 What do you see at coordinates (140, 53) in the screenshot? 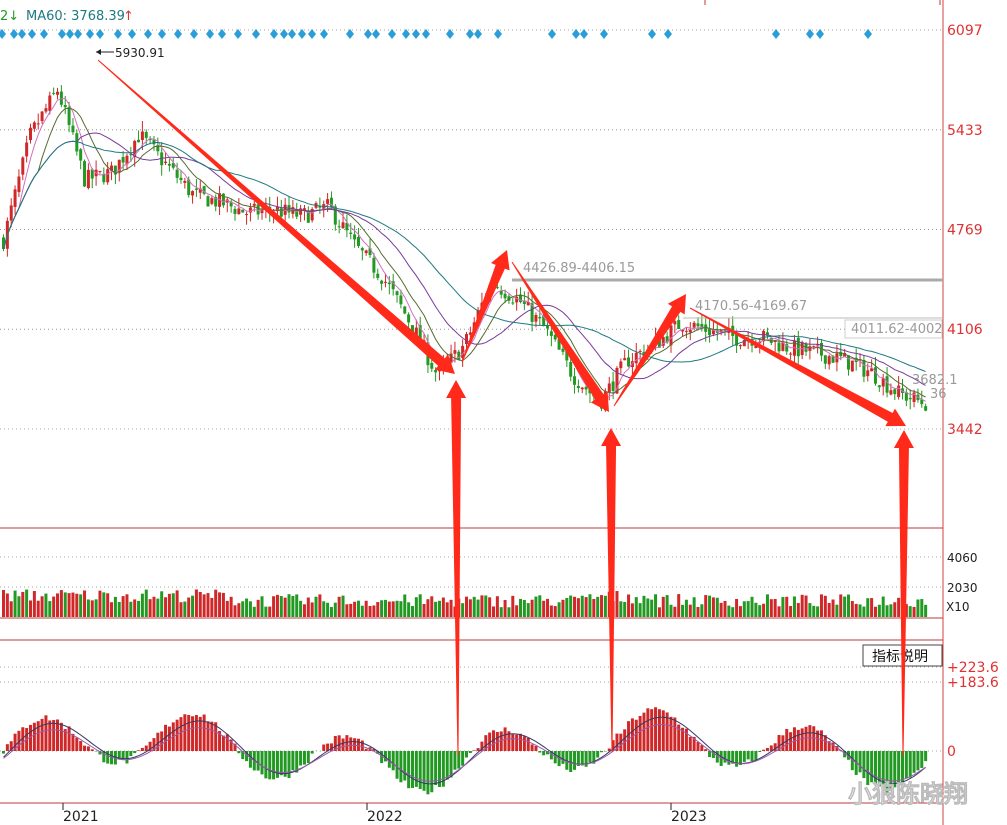
I see `peak-value-label: 5930.91` at bounding box center [140, 53].